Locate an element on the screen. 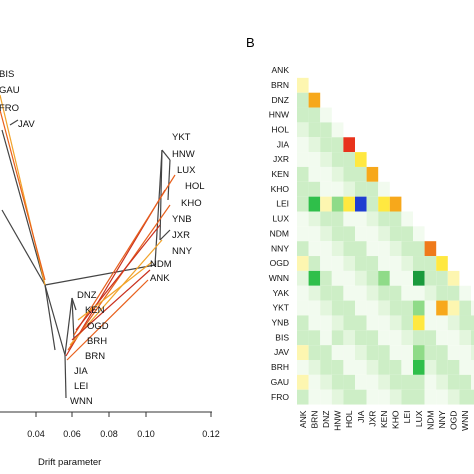  heatmap-row-label: KEN is located at coordinates (280, 174).